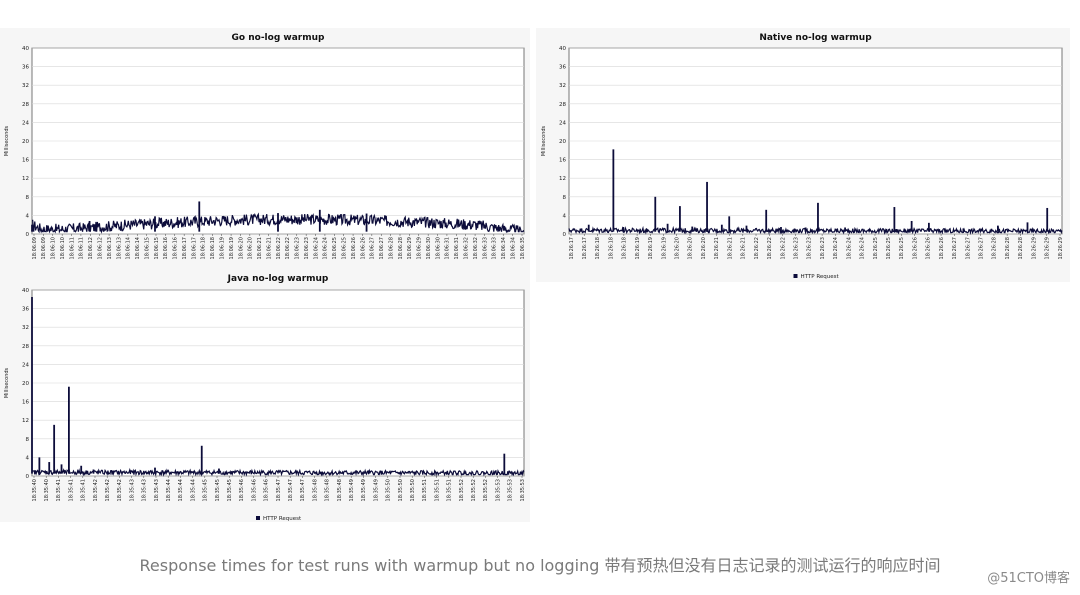 The height and width of the screenshot is (595, 1080). I want to click on x-tick-label: 18:35:52, so click(486, 490).